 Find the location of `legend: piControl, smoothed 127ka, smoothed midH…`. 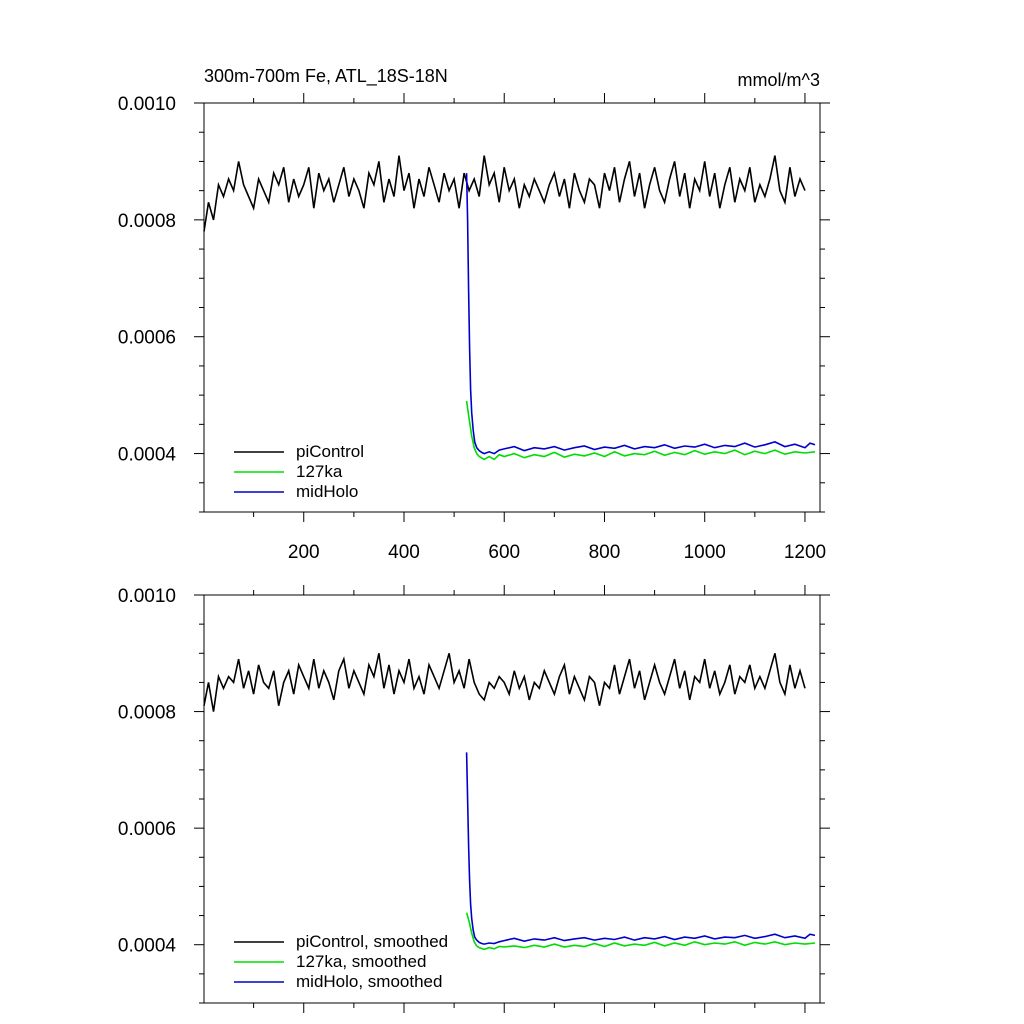

legend: piControl, smoothed 127ka, smoothed midH… is located at coordinates (341, 961).